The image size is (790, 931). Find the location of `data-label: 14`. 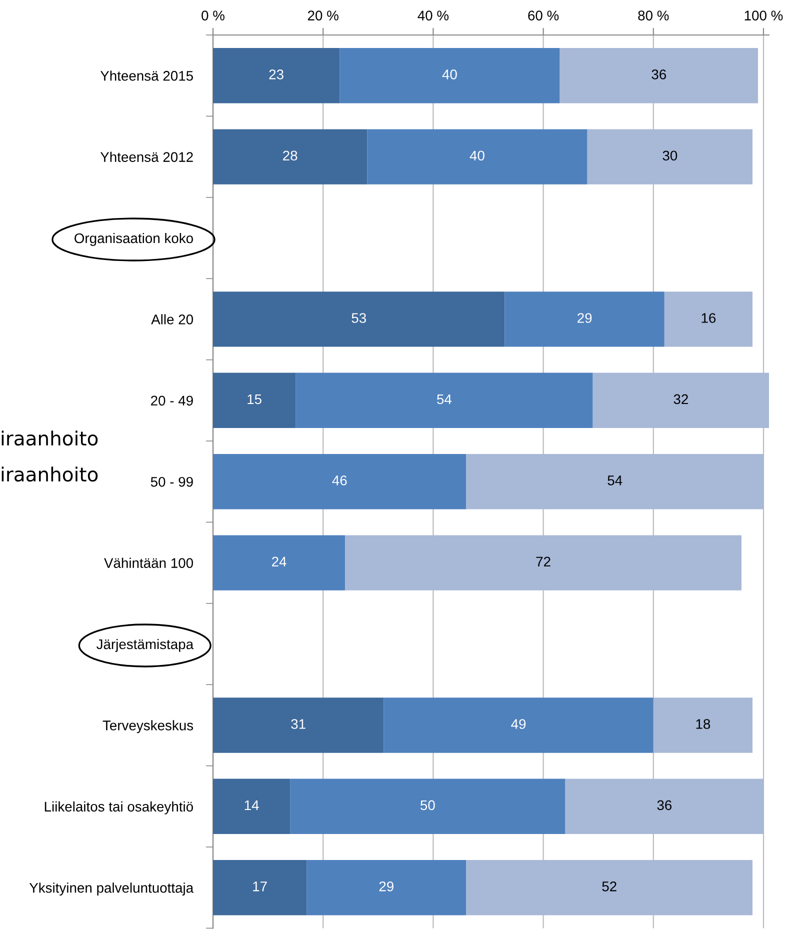

data-label: 14 is located at coordinates (251, 805).